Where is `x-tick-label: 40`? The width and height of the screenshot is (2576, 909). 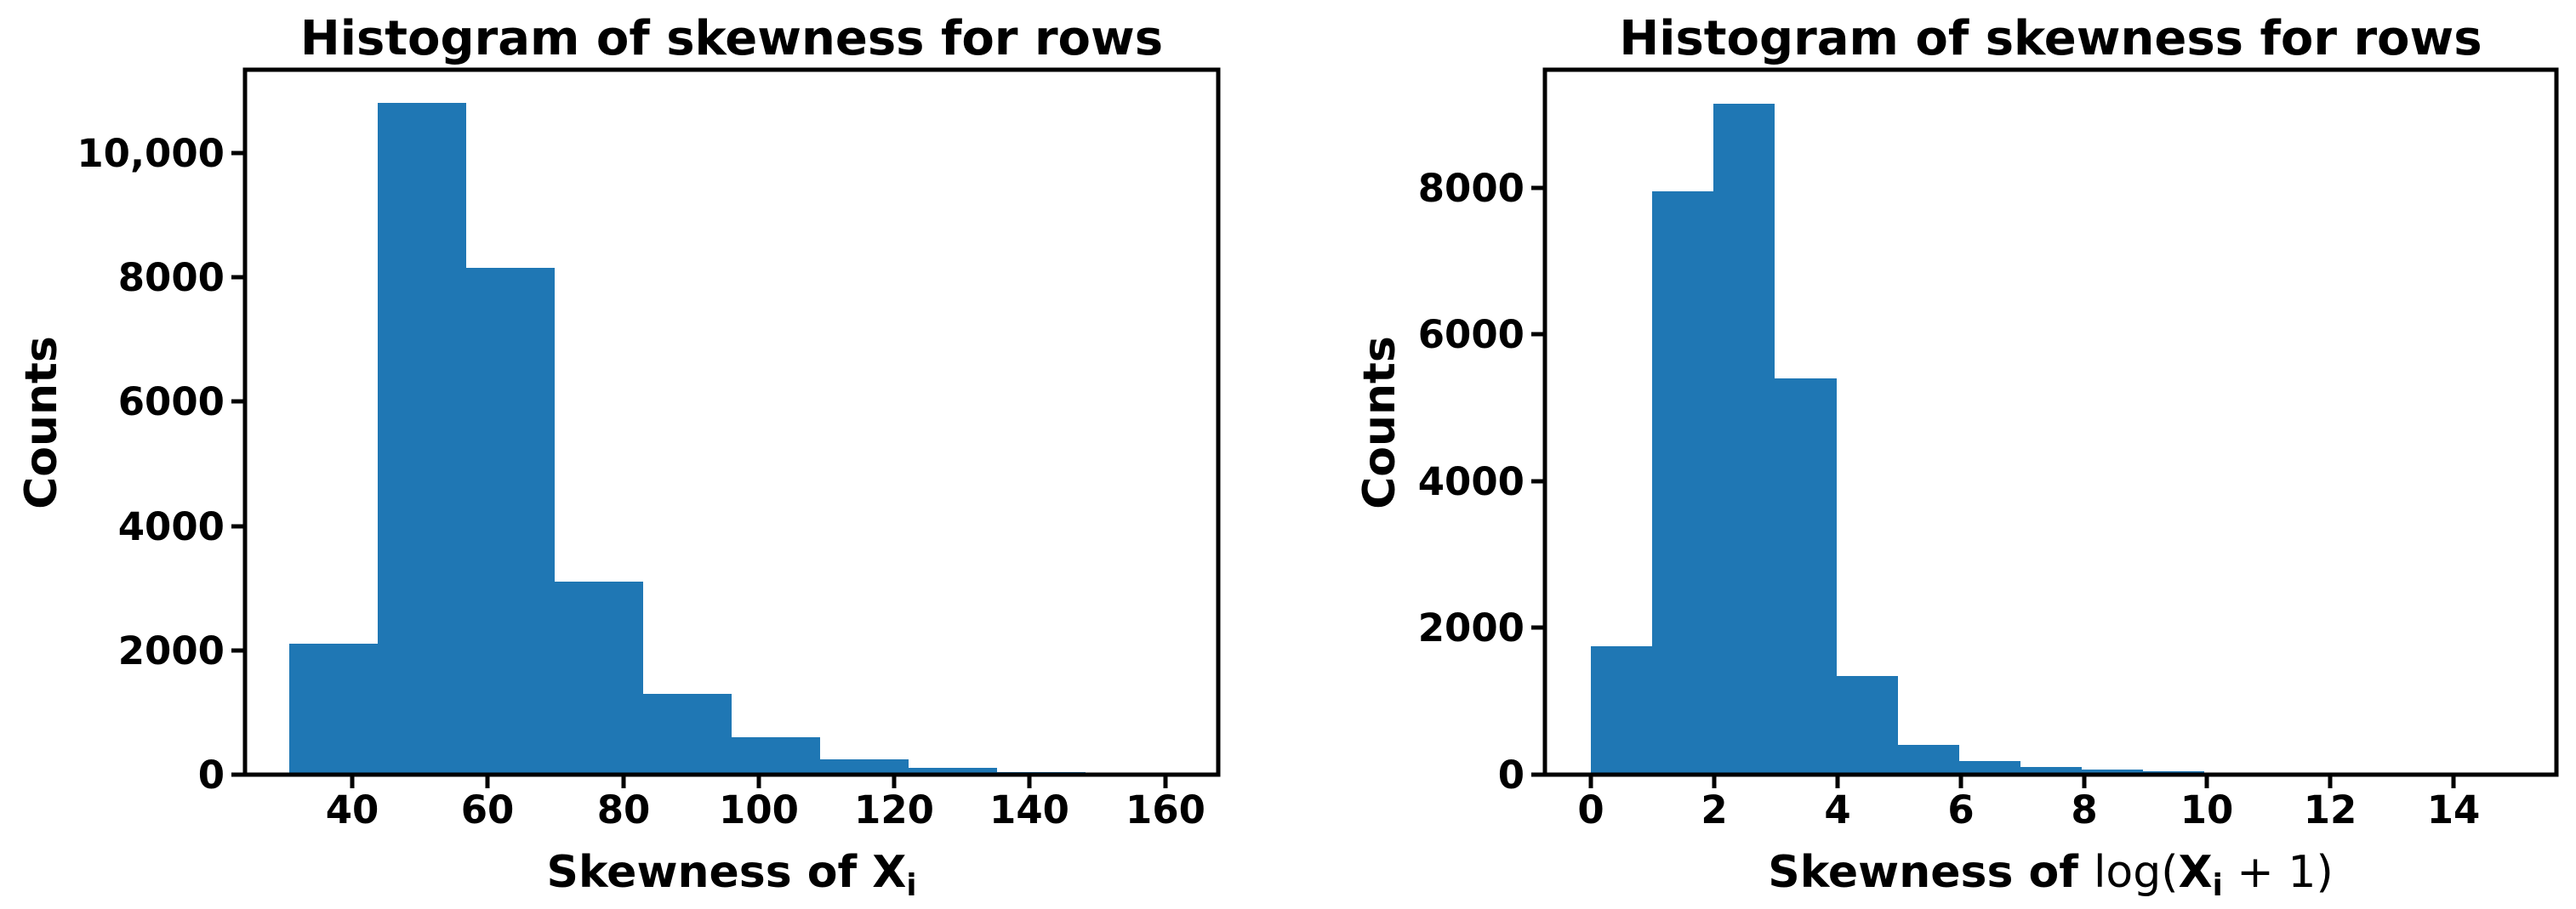 x-tick-label: 40 is located at coordinates (353, 809).